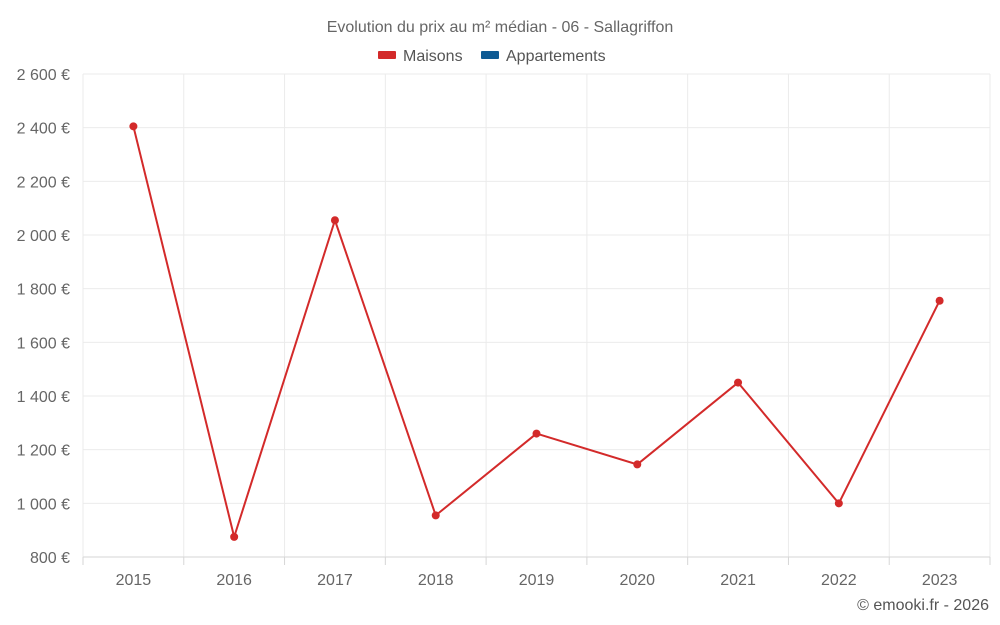 The width and height of the screenshot is (1000, 625). What do you see at coordinates (839, 580) in the screenshot?
I see `x-tick-label: 2022` at bounding box center [839, 580].